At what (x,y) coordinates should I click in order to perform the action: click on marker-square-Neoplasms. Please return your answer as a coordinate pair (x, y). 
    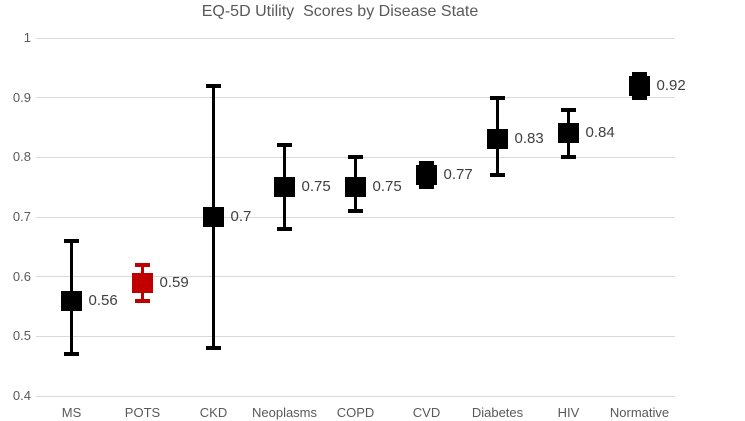
    Looking at the image, I should click on (284, 187).